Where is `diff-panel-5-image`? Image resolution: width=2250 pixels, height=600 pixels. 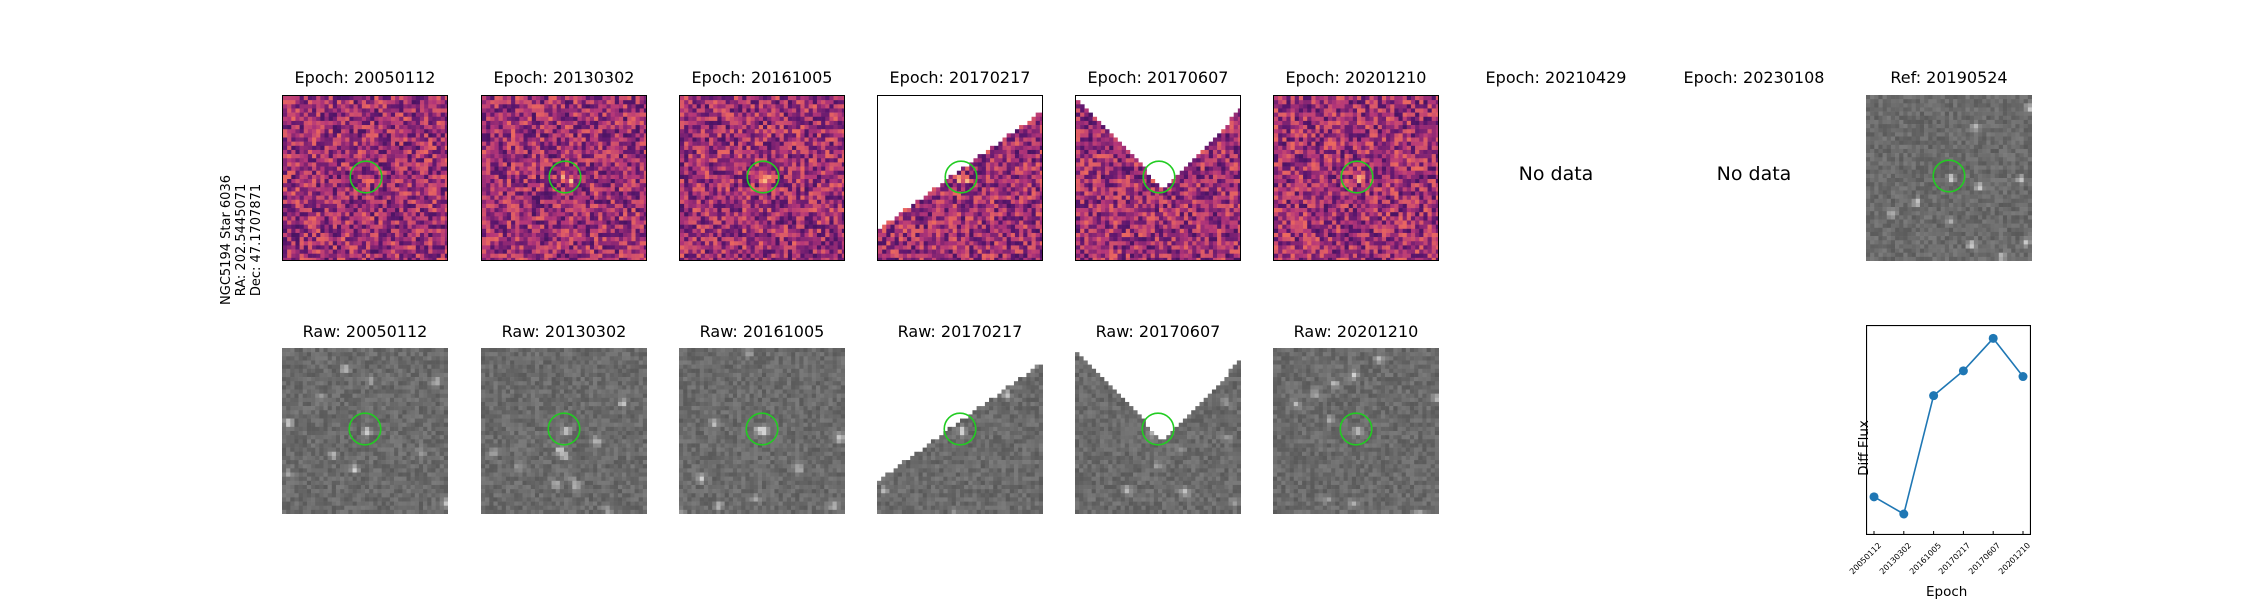 diff-panel-5-image is located at coordinates (1356, 178).